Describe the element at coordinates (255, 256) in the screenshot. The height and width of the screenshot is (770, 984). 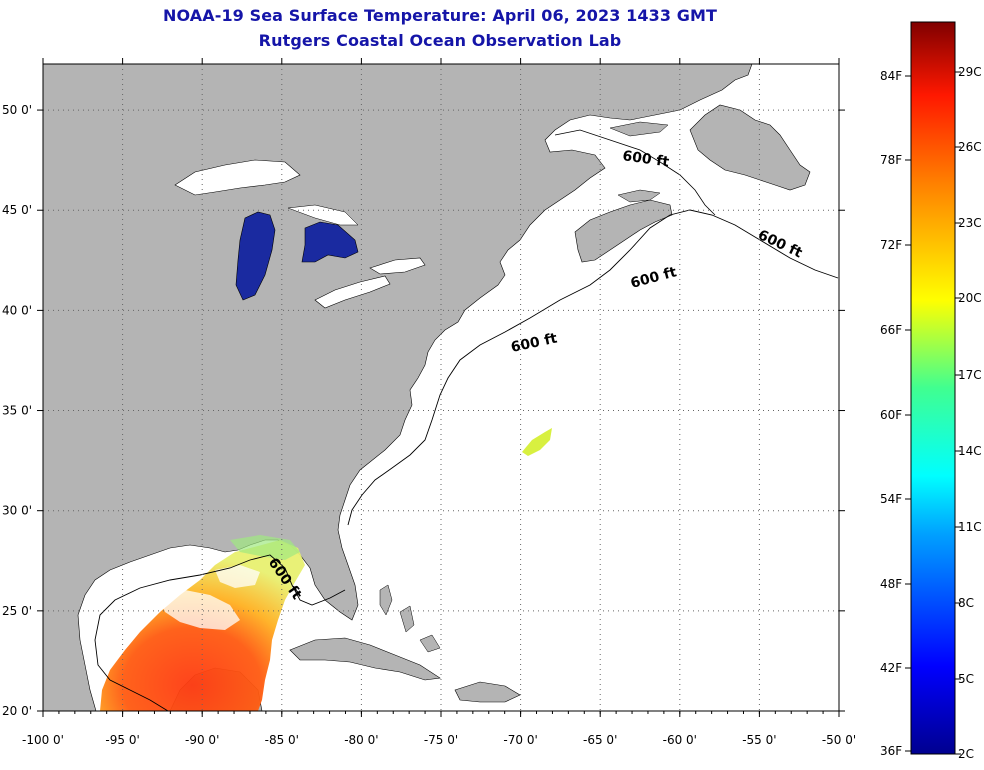
I see `lake-michigan` at that location.